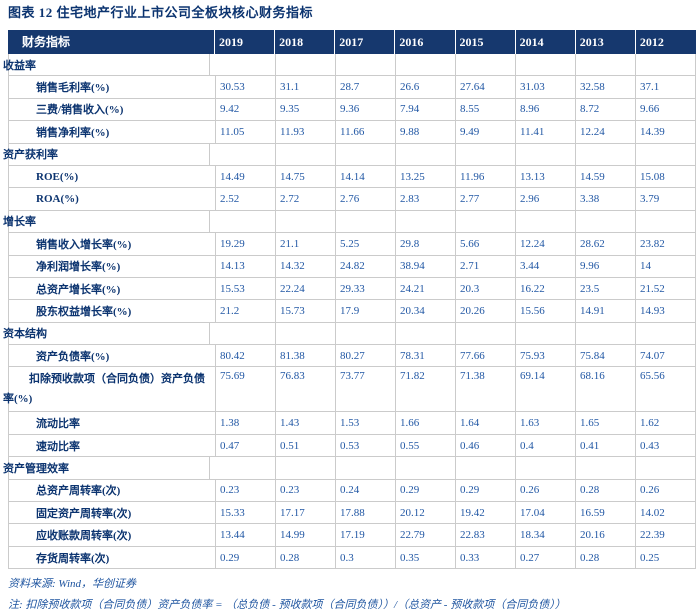 The height and width of the screenshot is (613, 700). I want to click on value-cell: 2.71, so click(486, 266).